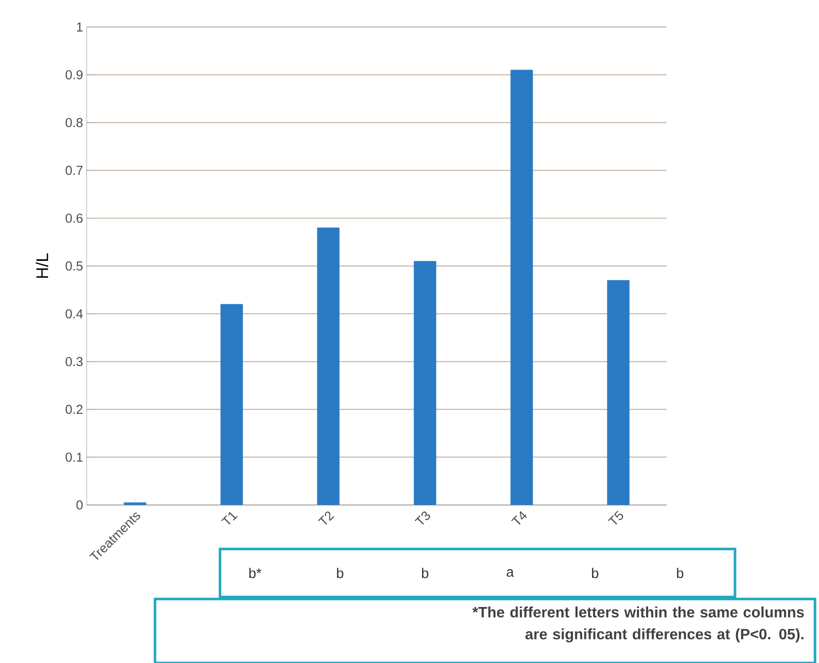 The height and width of the screenshot is (663, 819). What do you see at coordinates (229, 518) in the screenshot?
I see `x-tick-label: T1` at bounding box center [229, 518].